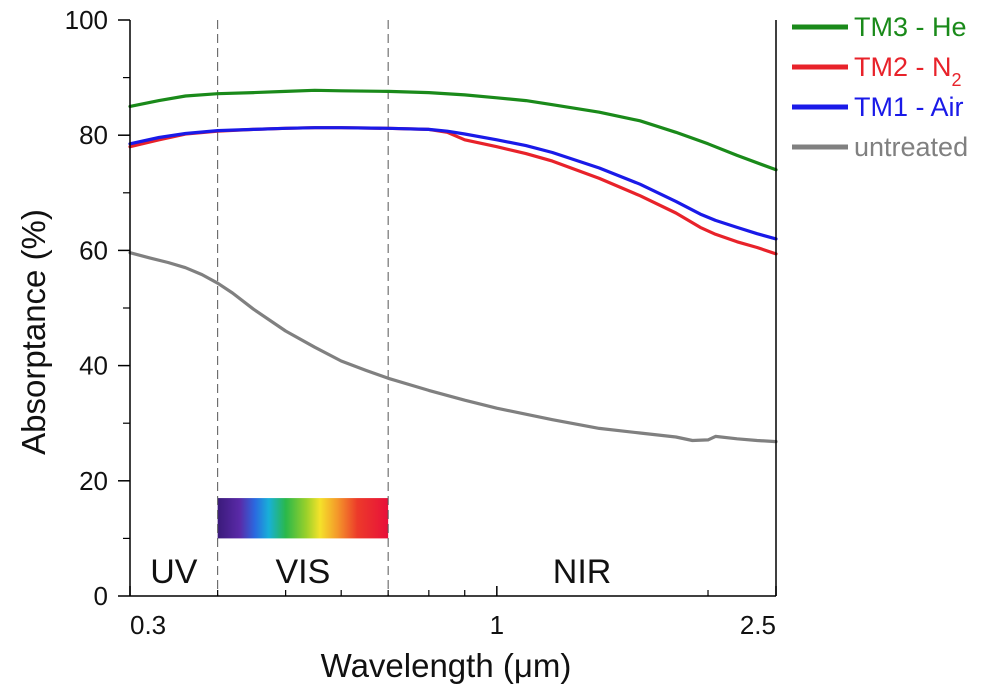 This screenshot has height=693, width=990. Describe the element at coordinates (380, 572) in the screenshot. I see `region-label-layer: UV VIS NIR` at that location.